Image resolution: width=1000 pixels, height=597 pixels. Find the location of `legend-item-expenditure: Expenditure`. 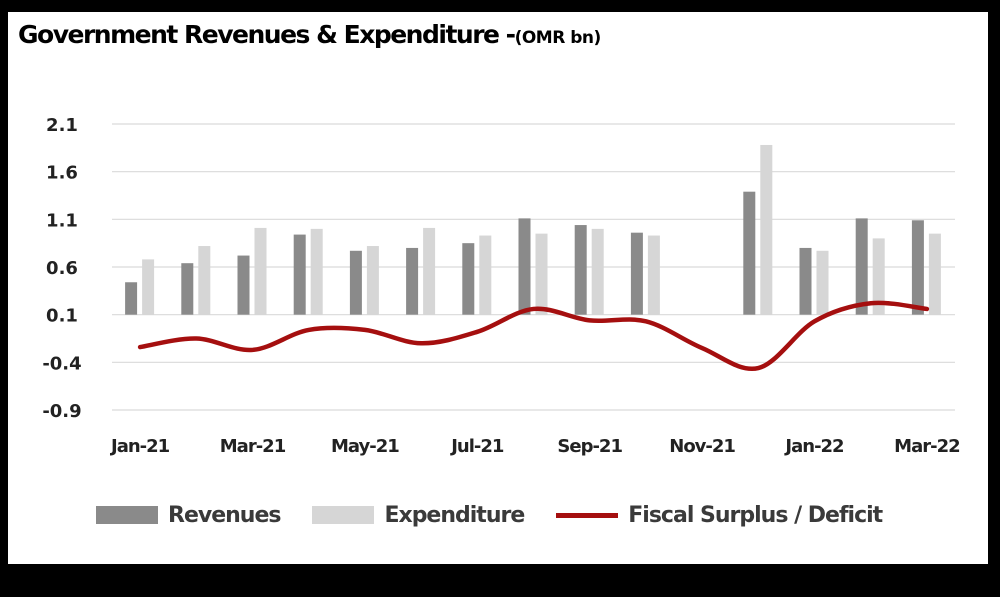

legend-item-expenditure: Expenditure is located at coordinates (418, 515).